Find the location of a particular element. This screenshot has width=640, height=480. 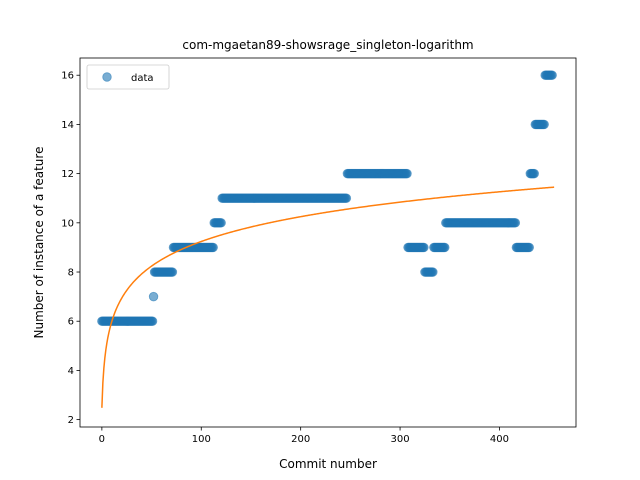

y-tick-label: 16 is located at coordinates (67, 76).